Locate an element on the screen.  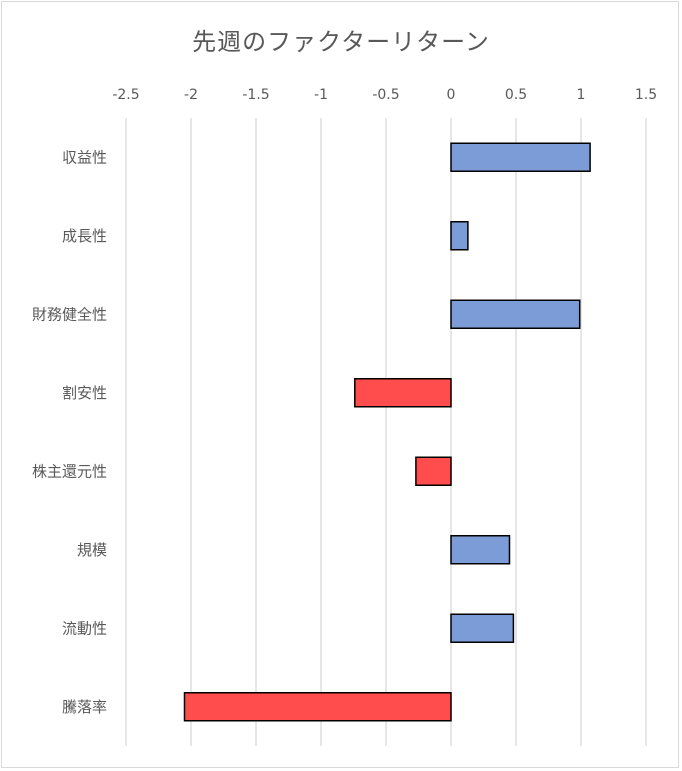
category-label: 規模 is located at coordinates (92, 550).